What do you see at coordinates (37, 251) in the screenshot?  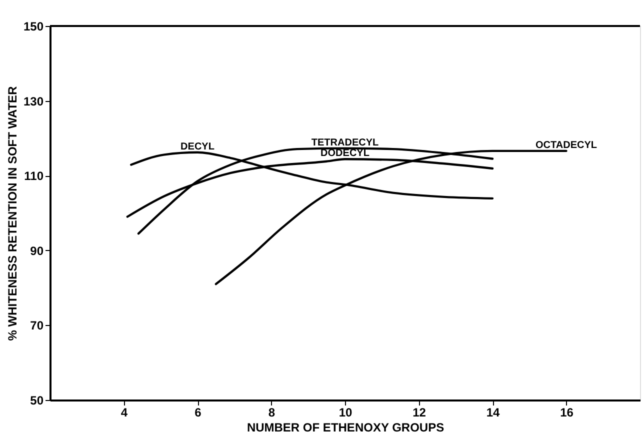 I see `y-tick-label: 90` at bounding box center [37, 251].